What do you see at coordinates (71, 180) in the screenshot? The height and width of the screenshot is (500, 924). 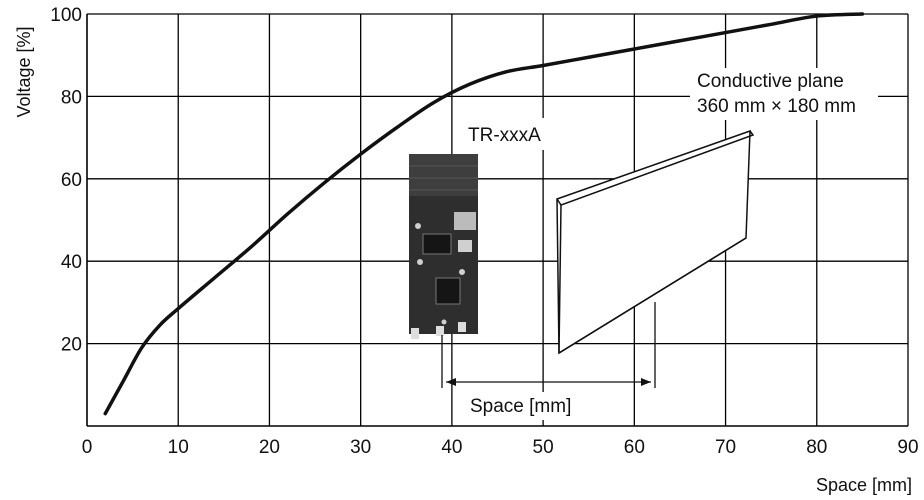 I see `y-tick-label-60: 60` at bounding box center [71, 180].